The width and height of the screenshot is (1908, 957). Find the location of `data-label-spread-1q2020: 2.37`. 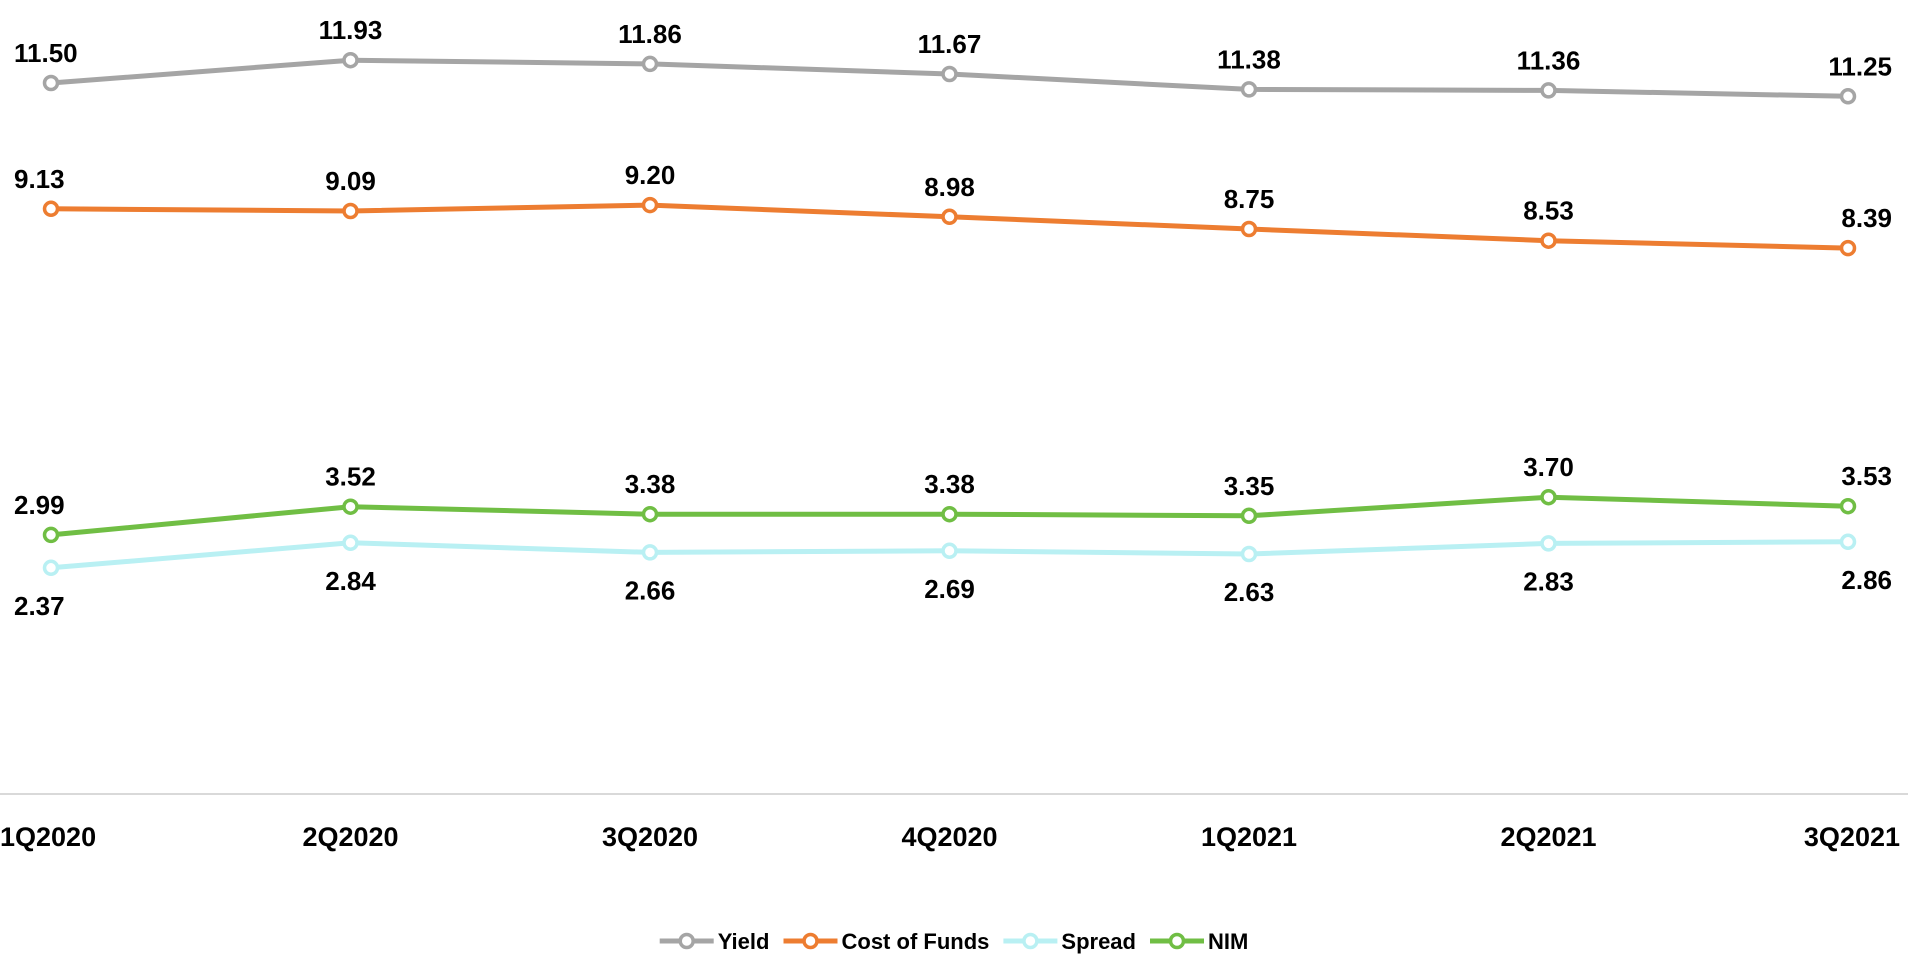

data-label-spread-1q2020: 2.37 is located at coordinates (39, 606).